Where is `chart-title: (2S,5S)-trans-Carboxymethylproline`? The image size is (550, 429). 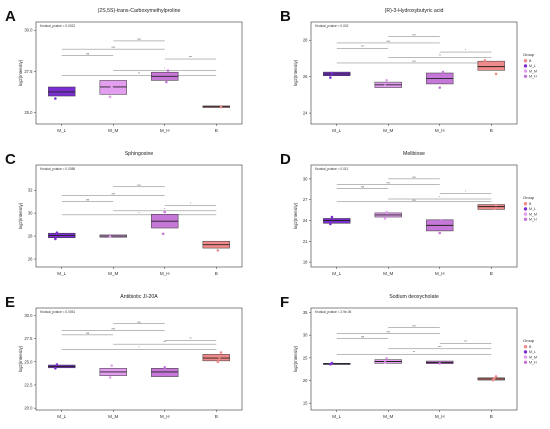 chart-title: (2S,5S)-trans-Carboxymethylproline is located at coordinates (139, 11).